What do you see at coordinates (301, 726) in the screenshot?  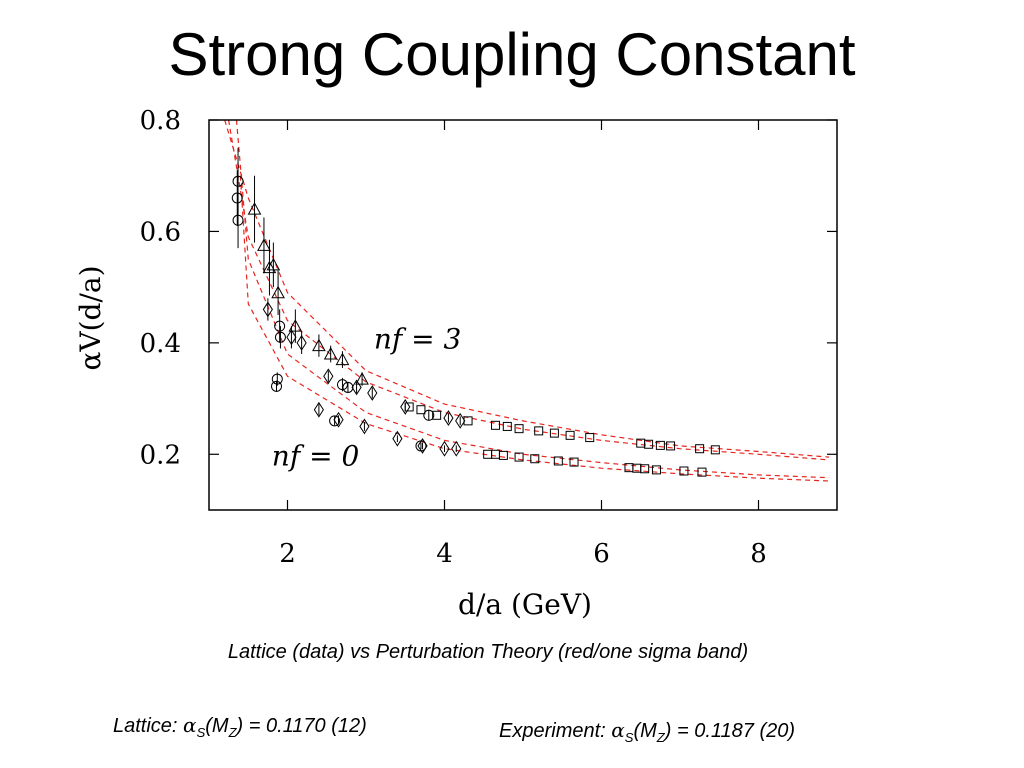 I see `lattice-value: ) = 0.1170 (12)` at bounding box center [301, 726].